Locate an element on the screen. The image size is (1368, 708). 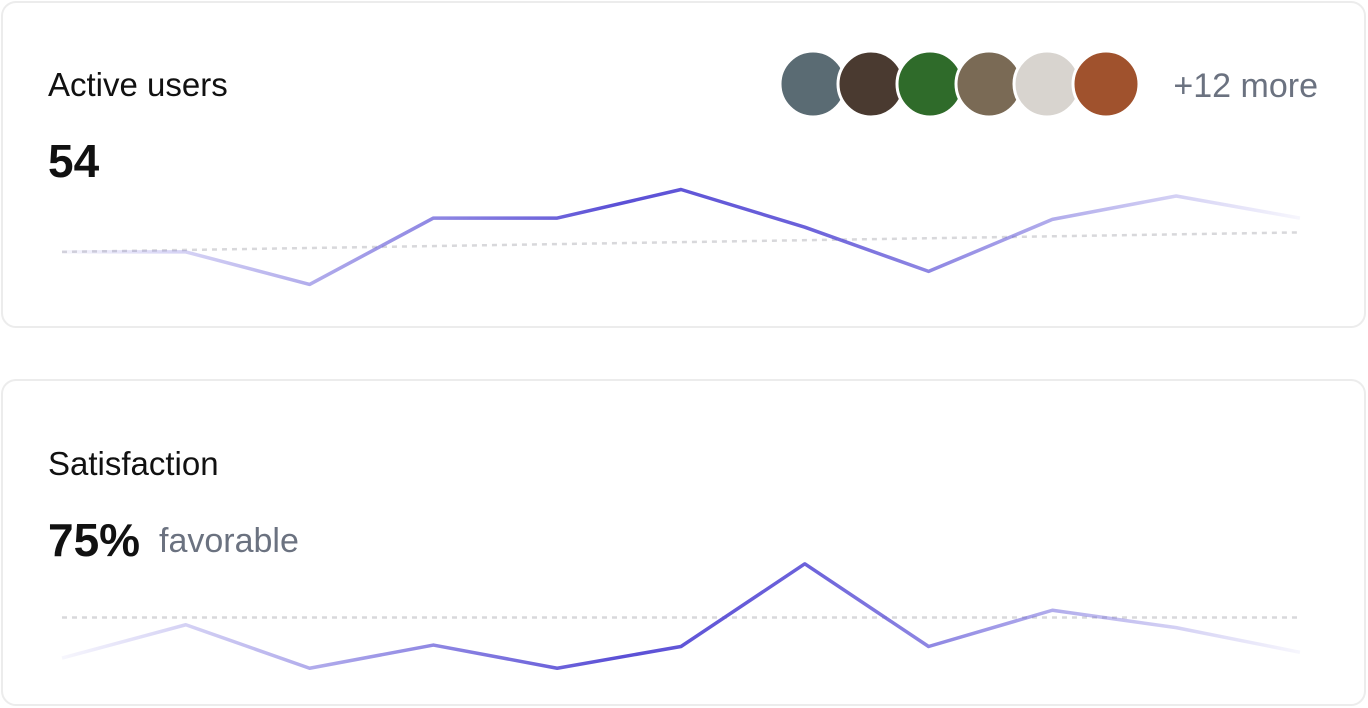
headline-subtitle: favorable is located at coordinates (229, 541).